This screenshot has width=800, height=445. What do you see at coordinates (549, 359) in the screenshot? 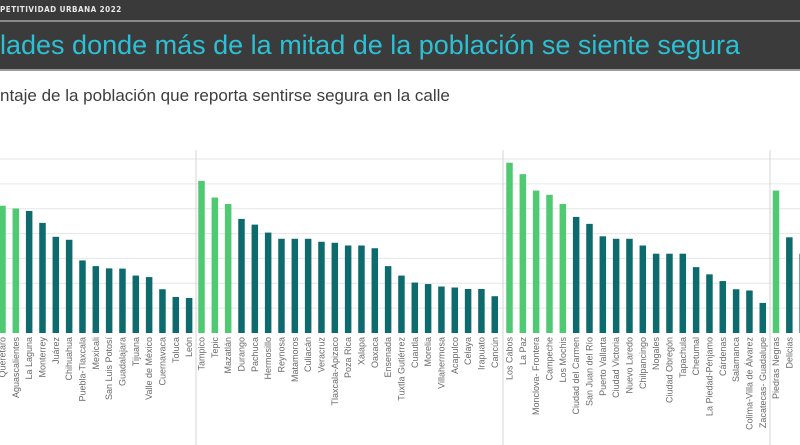
I see `category-label: Campeche` at bounding box center [549, 359].